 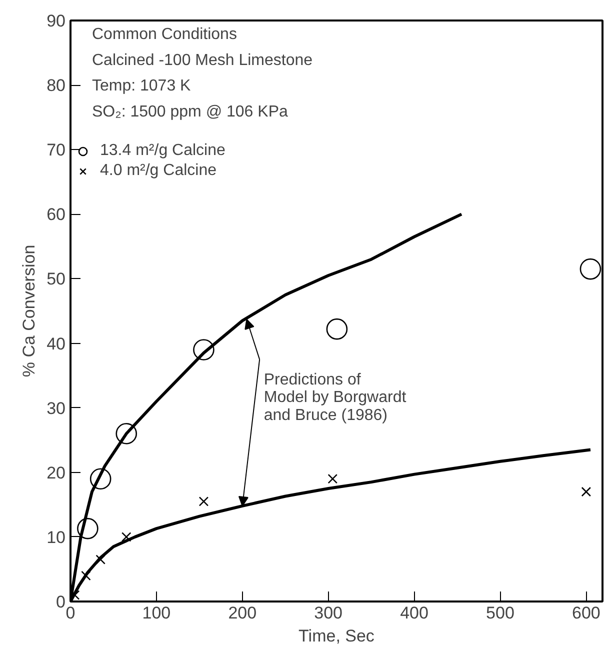 What do you see at coordinates (56, 150) in the screenshot?
I see `y-tick-label: 70` at bounding box center [56, 150].